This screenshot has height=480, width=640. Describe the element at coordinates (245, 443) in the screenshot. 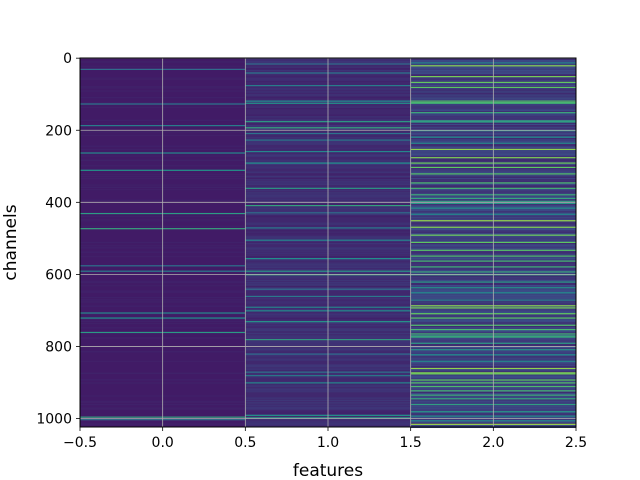

I see `x-tick-label: 0.5` at that location.